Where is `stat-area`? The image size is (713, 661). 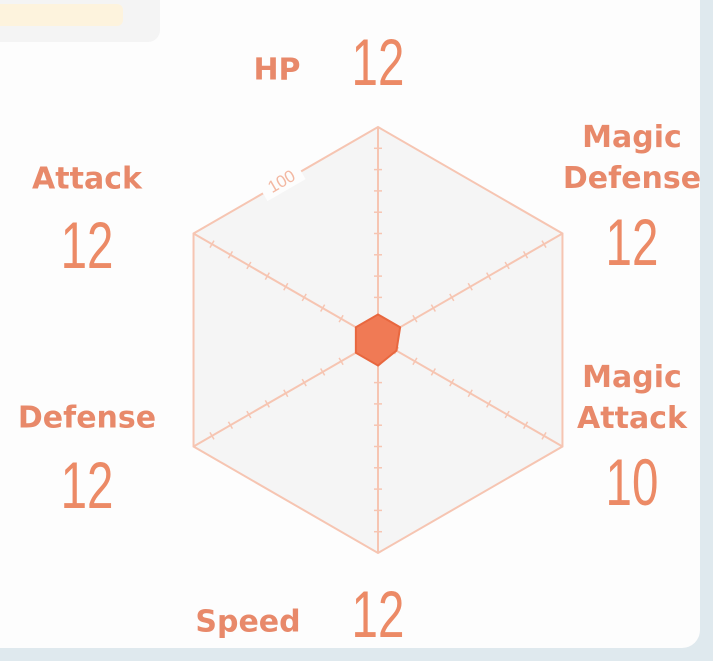
stat-area is located at coordinates (378, 340).